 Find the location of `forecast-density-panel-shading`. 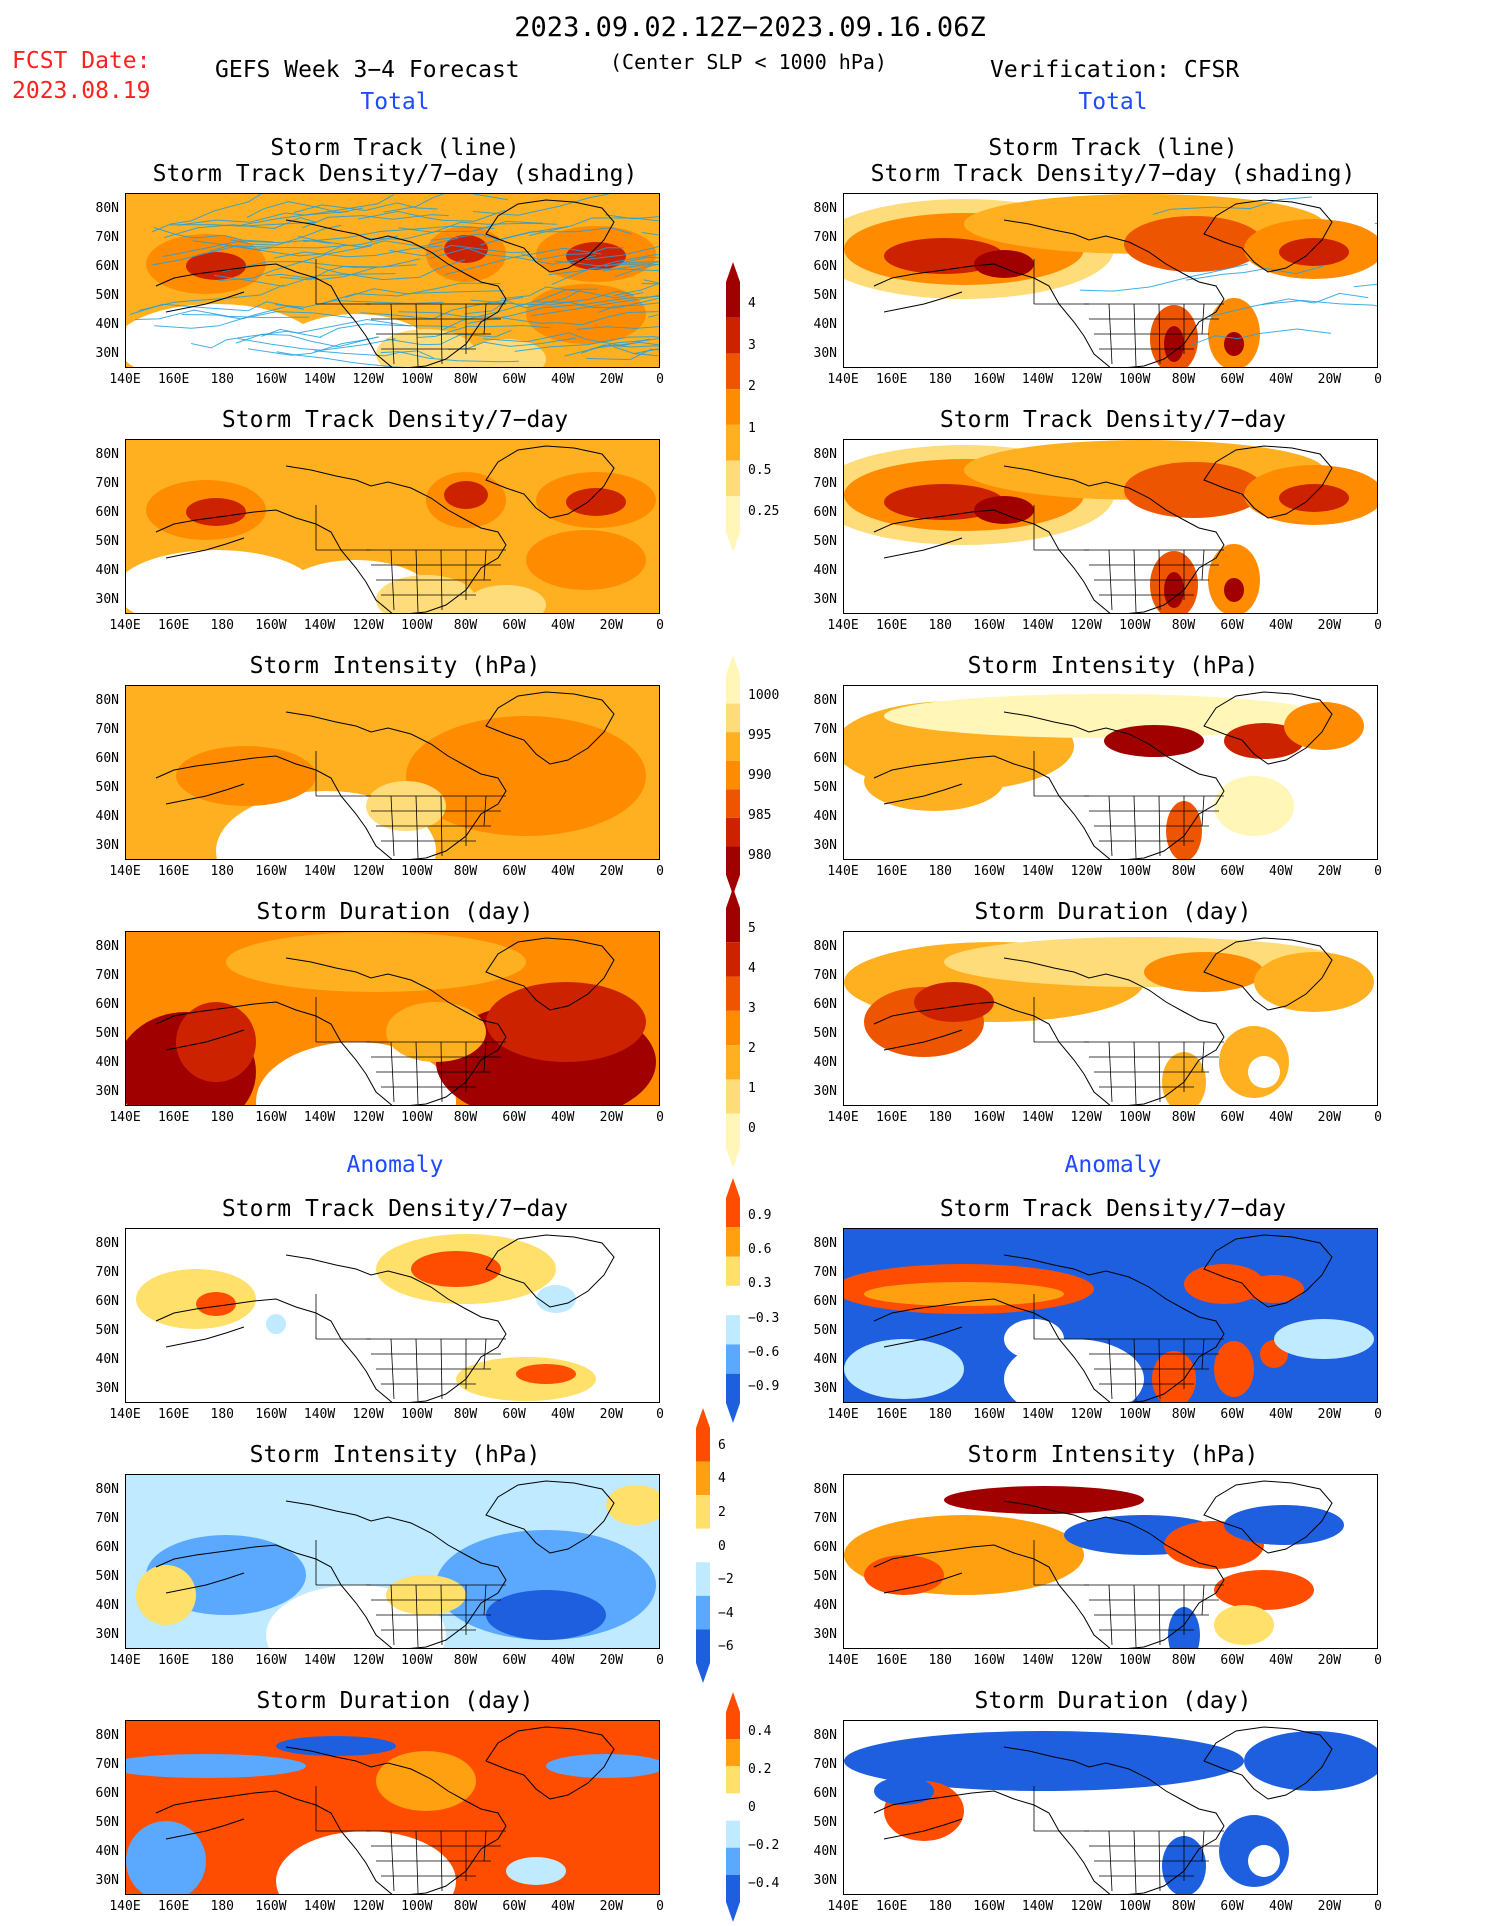

forecast-density-panel-shading is located at coordinates (392, 526).